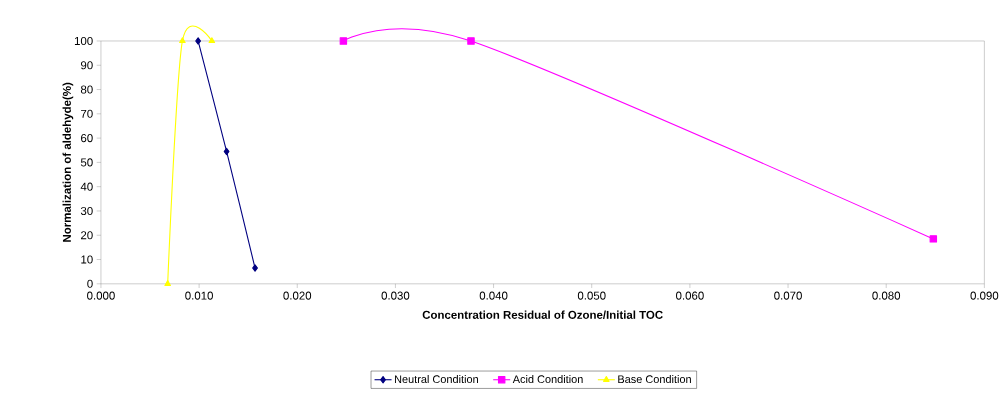  What do you see at coordinates (87, 259) in the screenshot?
I see `y-tick-label: 10` at bounding box center [87, 259].